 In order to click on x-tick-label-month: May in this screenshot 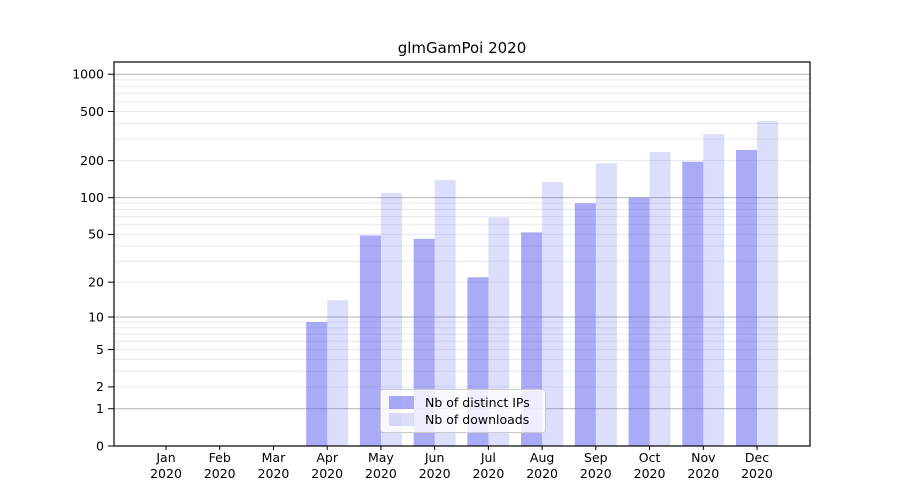, I will do `click(381, 457)`.